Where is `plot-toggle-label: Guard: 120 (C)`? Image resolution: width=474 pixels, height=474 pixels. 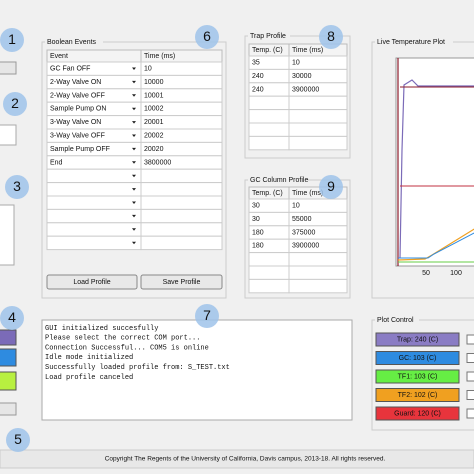 plot-toggle-label: Guard: 120 (C) is located at coordinates (417, 413).